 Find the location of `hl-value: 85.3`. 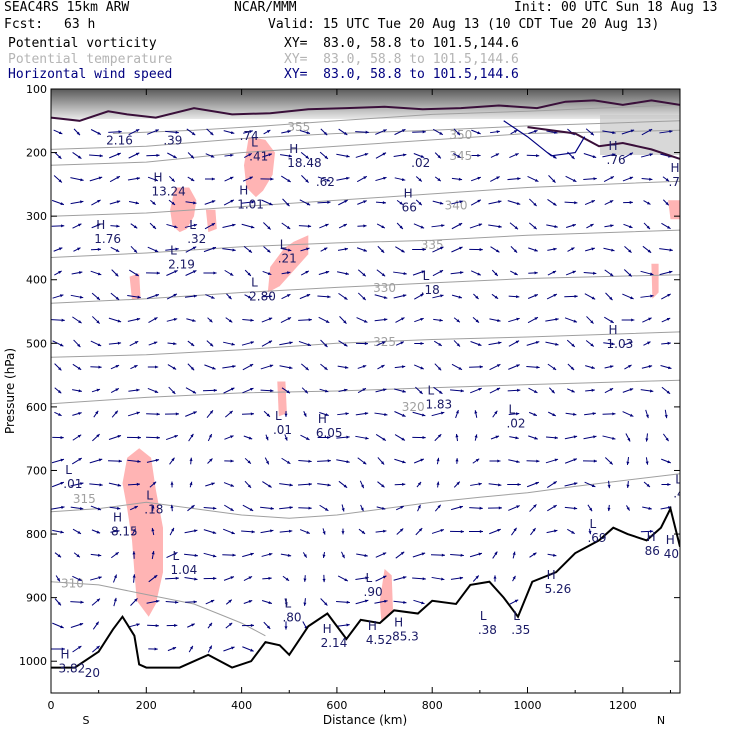

hl-value: 85.3 is located at coordinates (405, 637).